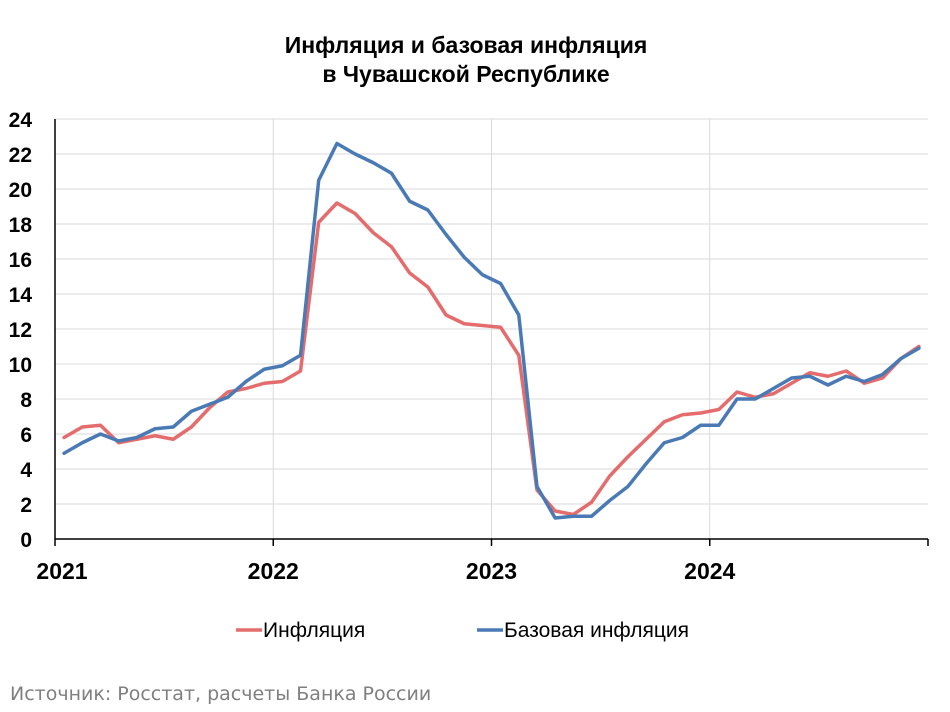 The width and height of the screenshot is (950, 712). What do you see at coordinates (26, 470) in the screenshot?
I see `y-tick-label: 4` at bounding box center [26, 470].